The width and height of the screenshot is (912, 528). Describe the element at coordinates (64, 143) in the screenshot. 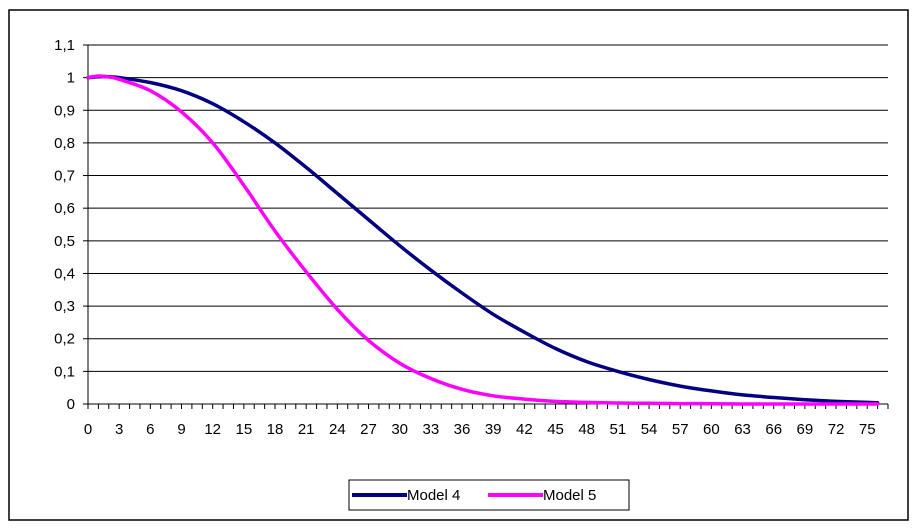

I see `y-tick-label: 0,8` at that location.